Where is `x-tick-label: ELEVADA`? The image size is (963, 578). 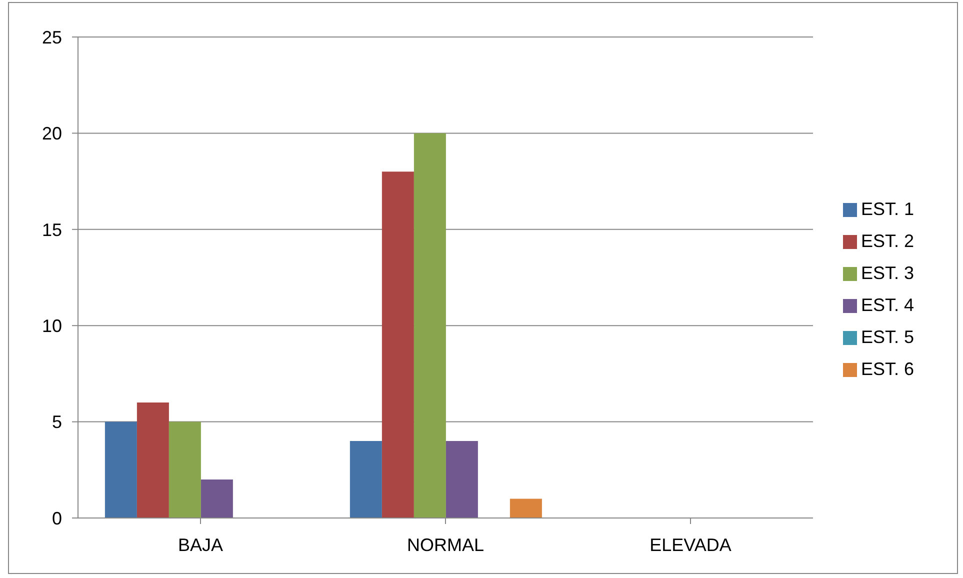 x-tick-label: ELEVADA is located at coordinates (691, 544).